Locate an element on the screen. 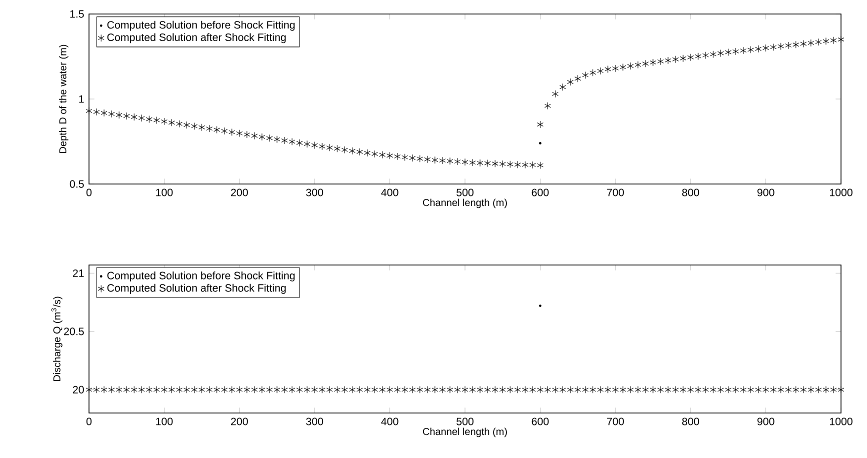  y-tick-label: 20.5 is located at coordinates (74, 332).